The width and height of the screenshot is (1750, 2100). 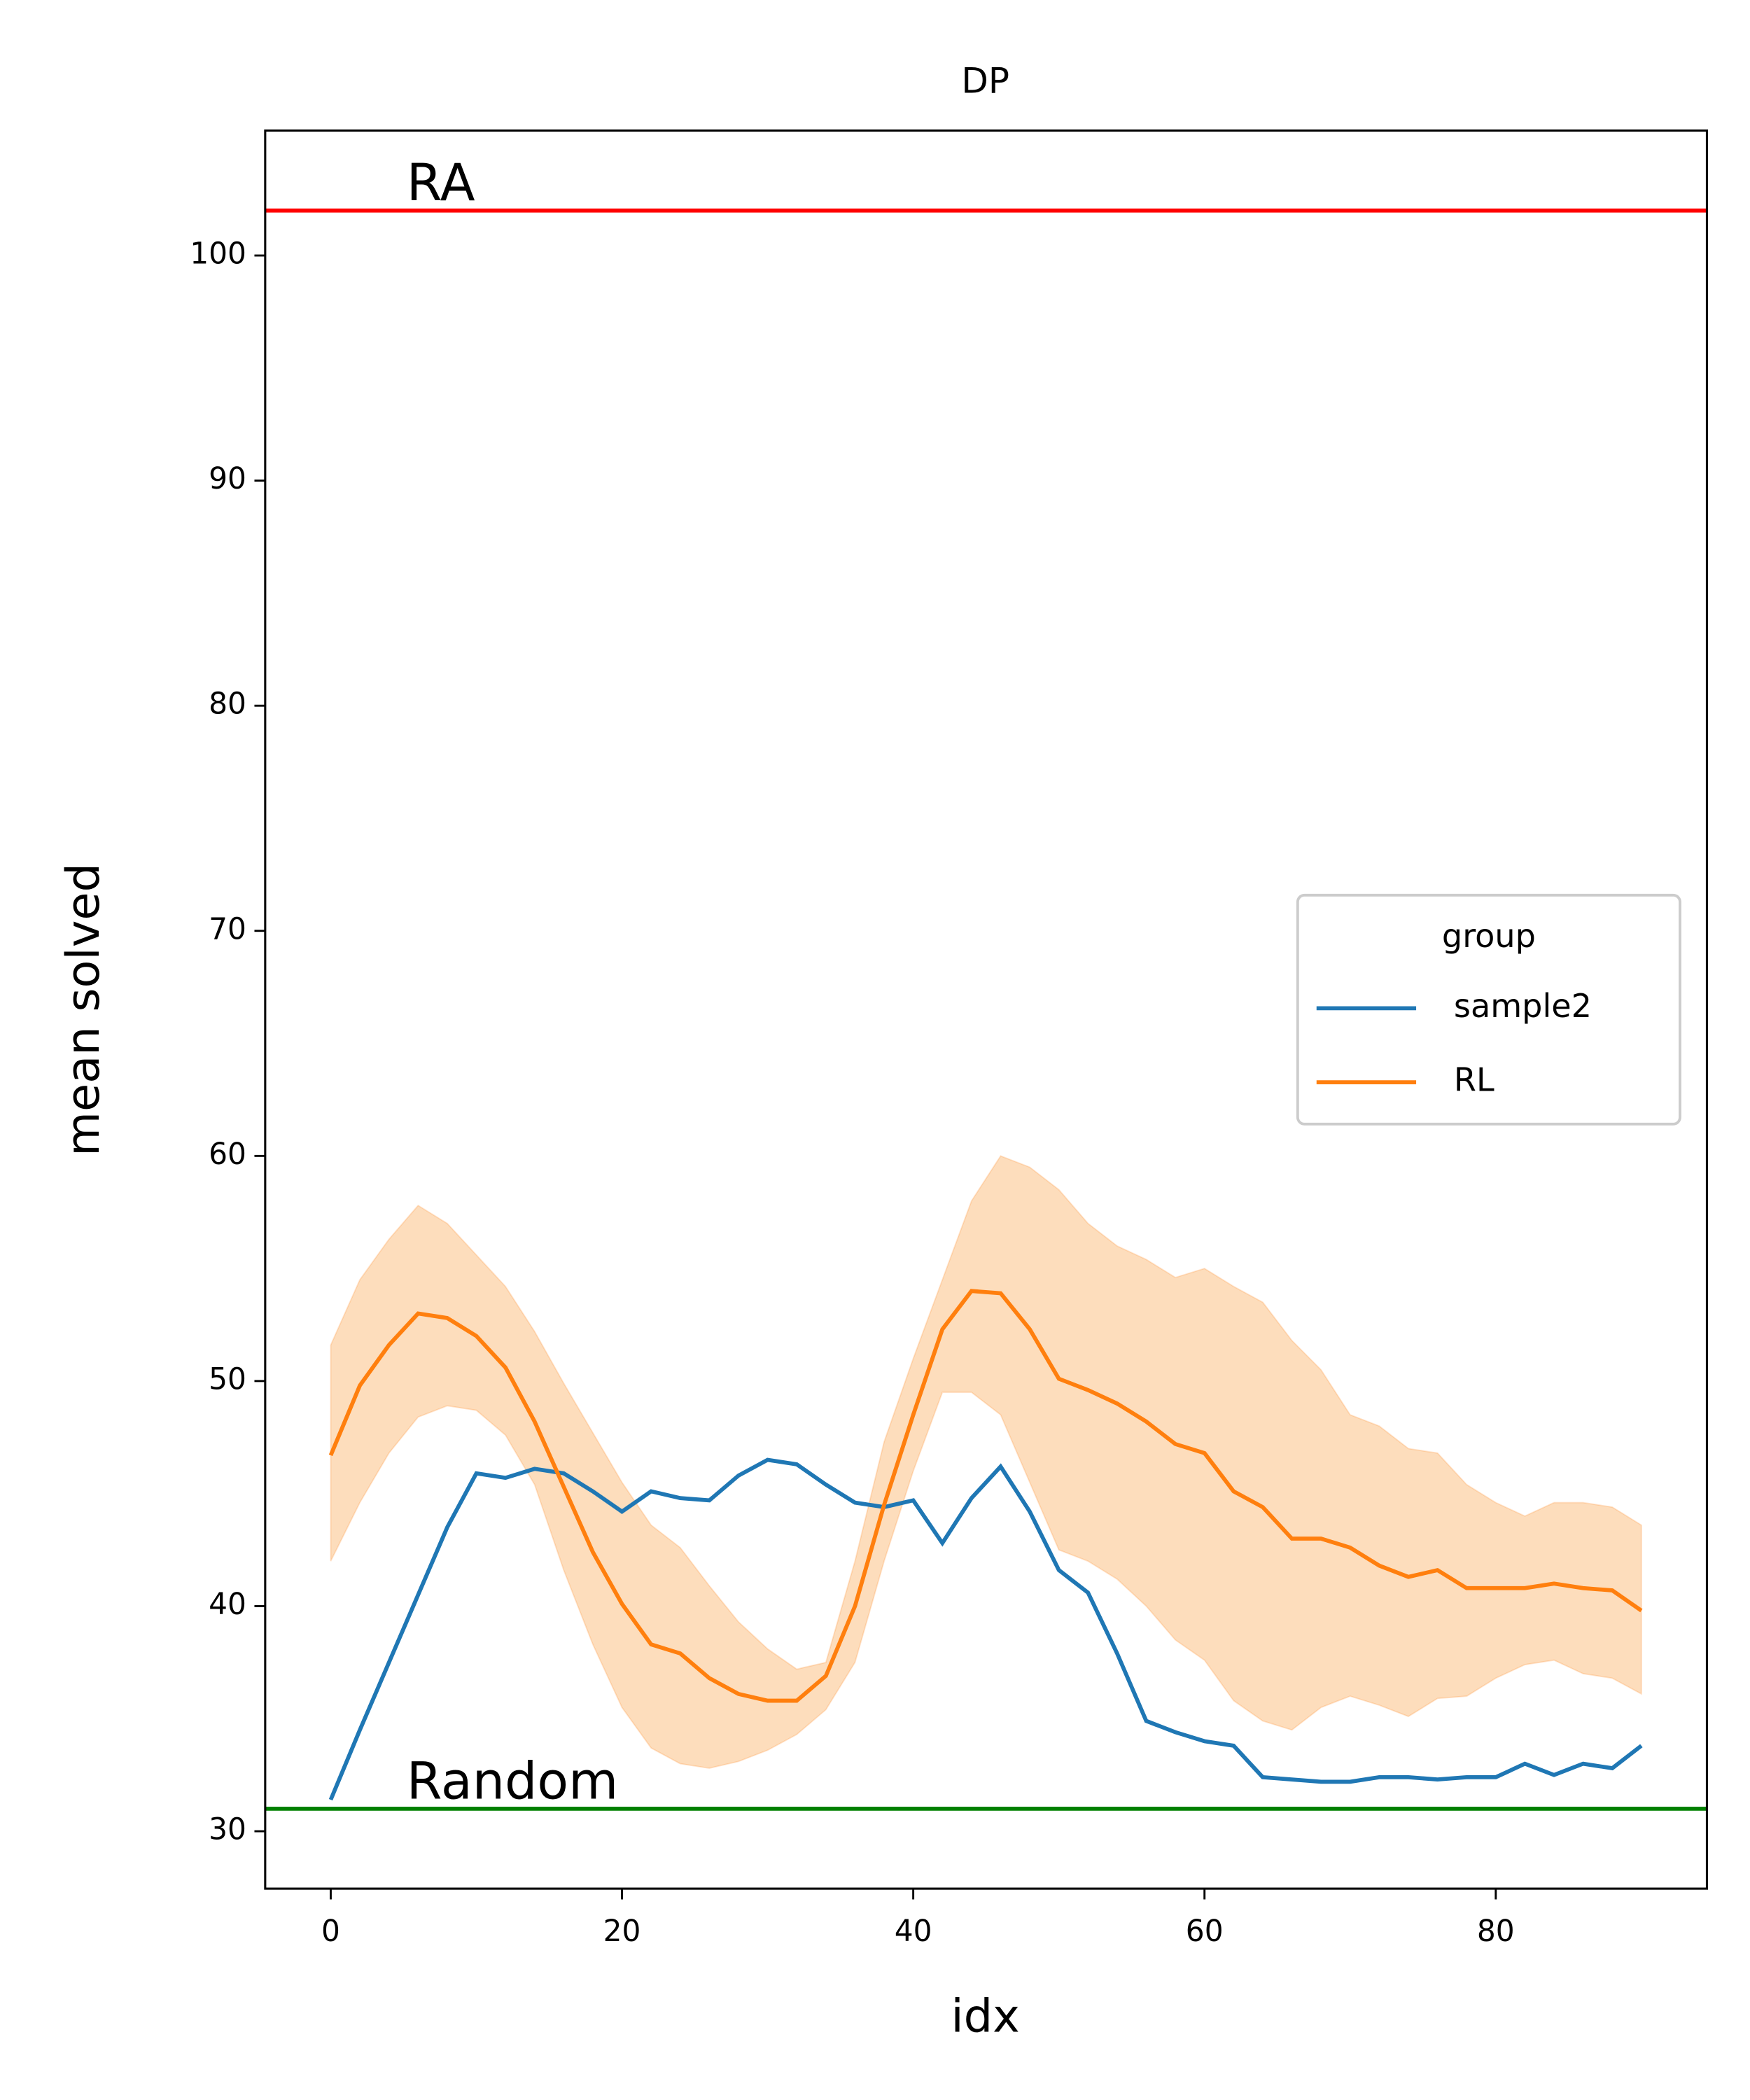 I want to click on x-tick-label: 20, so click(x=622, y=1931).